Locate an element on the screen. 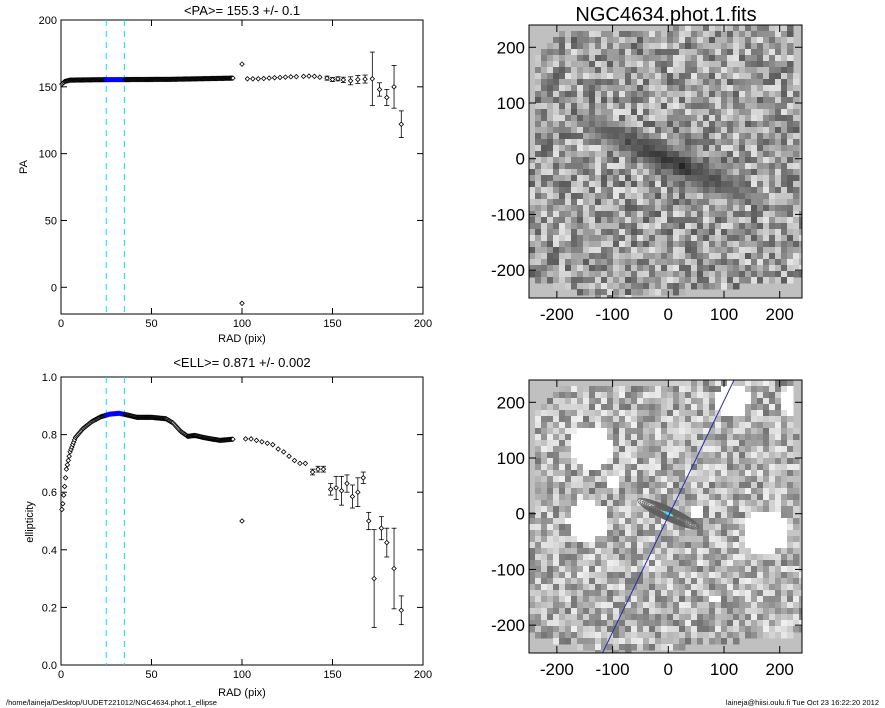  y-tick-label: 100 is located at coordinates (511, 458).